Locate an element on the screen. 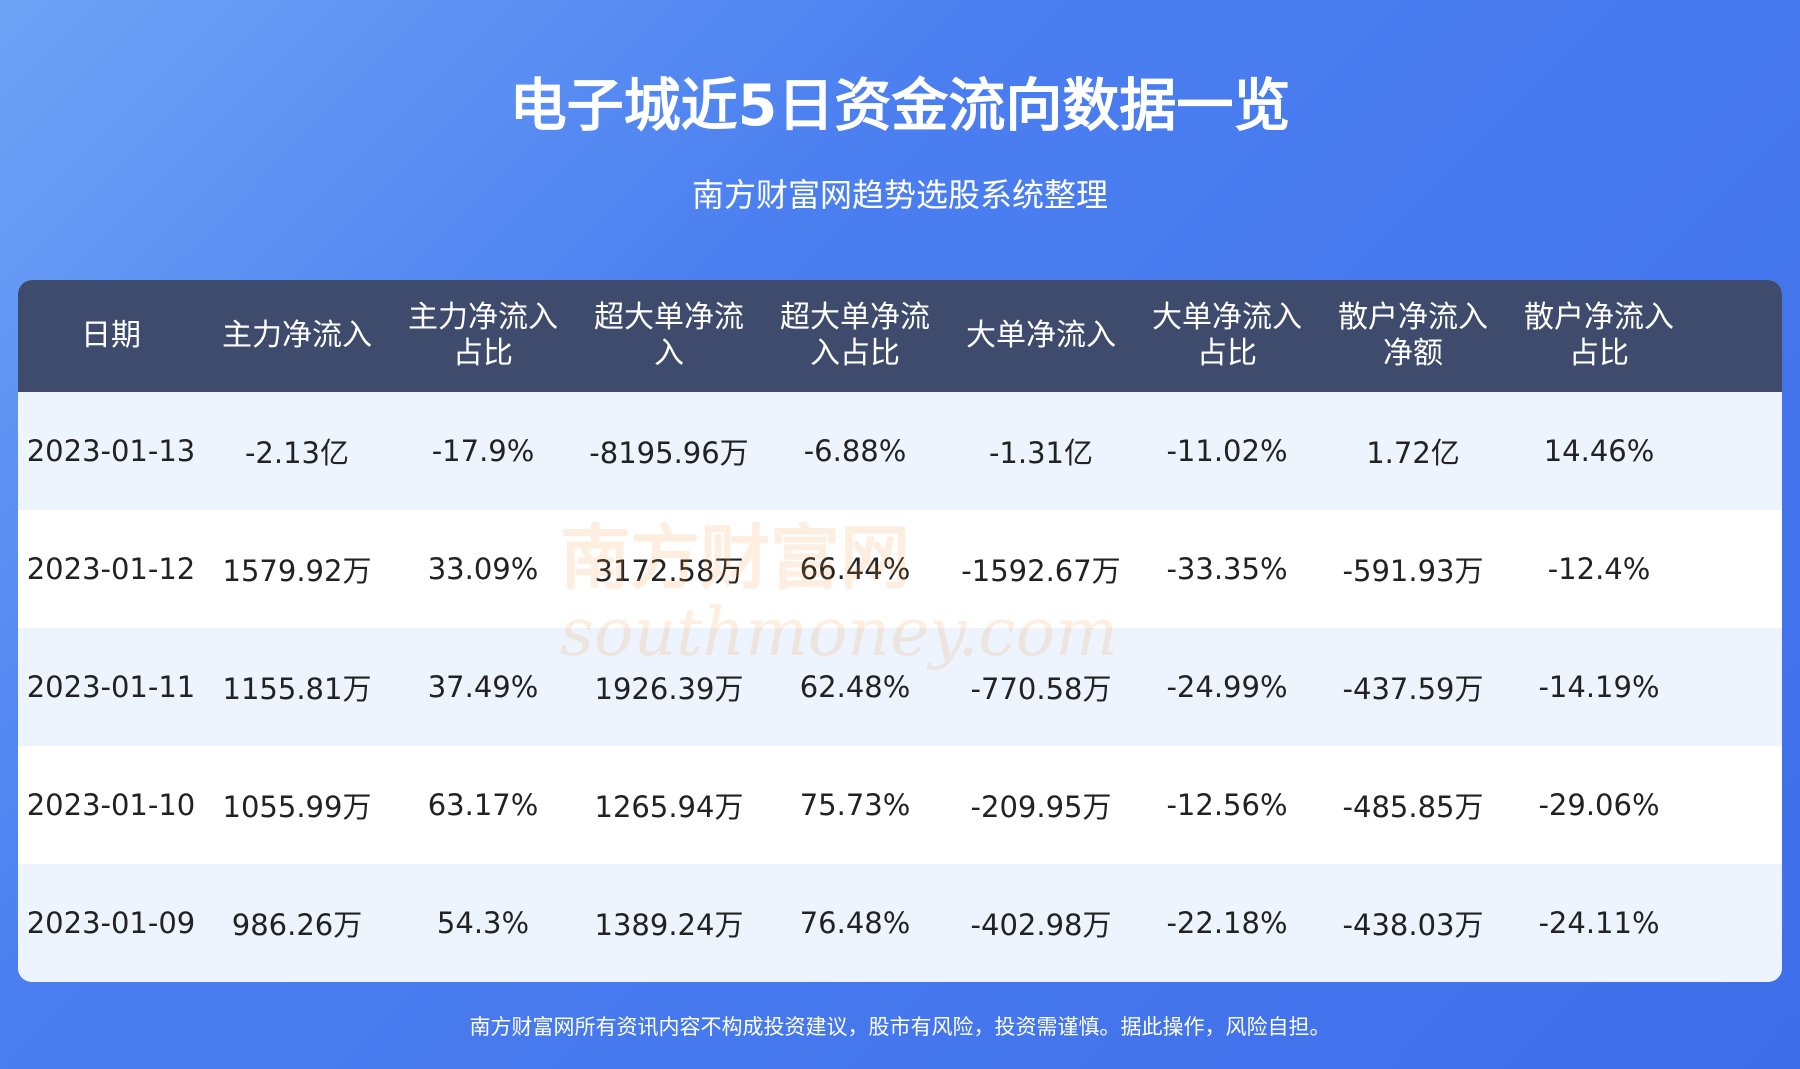  table-cell: -438.03万 is located at coordinates (1413, 925).